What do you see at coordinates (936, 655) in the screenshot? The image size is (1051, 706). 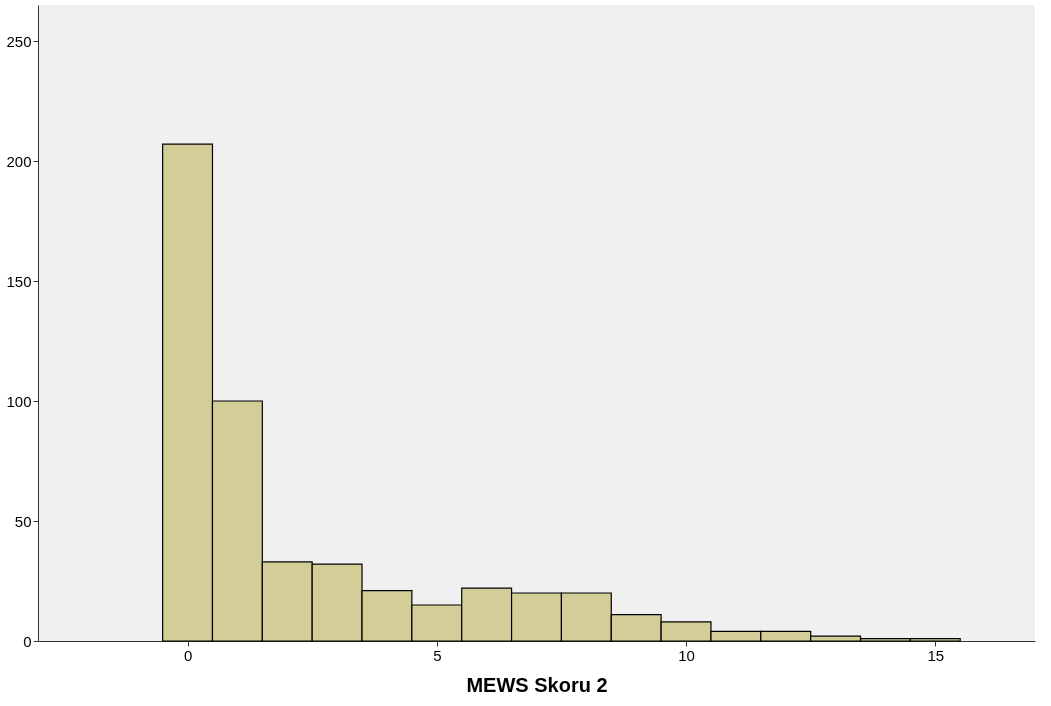 I see `x-tick-label: 15` at bounding box center [936, 655].